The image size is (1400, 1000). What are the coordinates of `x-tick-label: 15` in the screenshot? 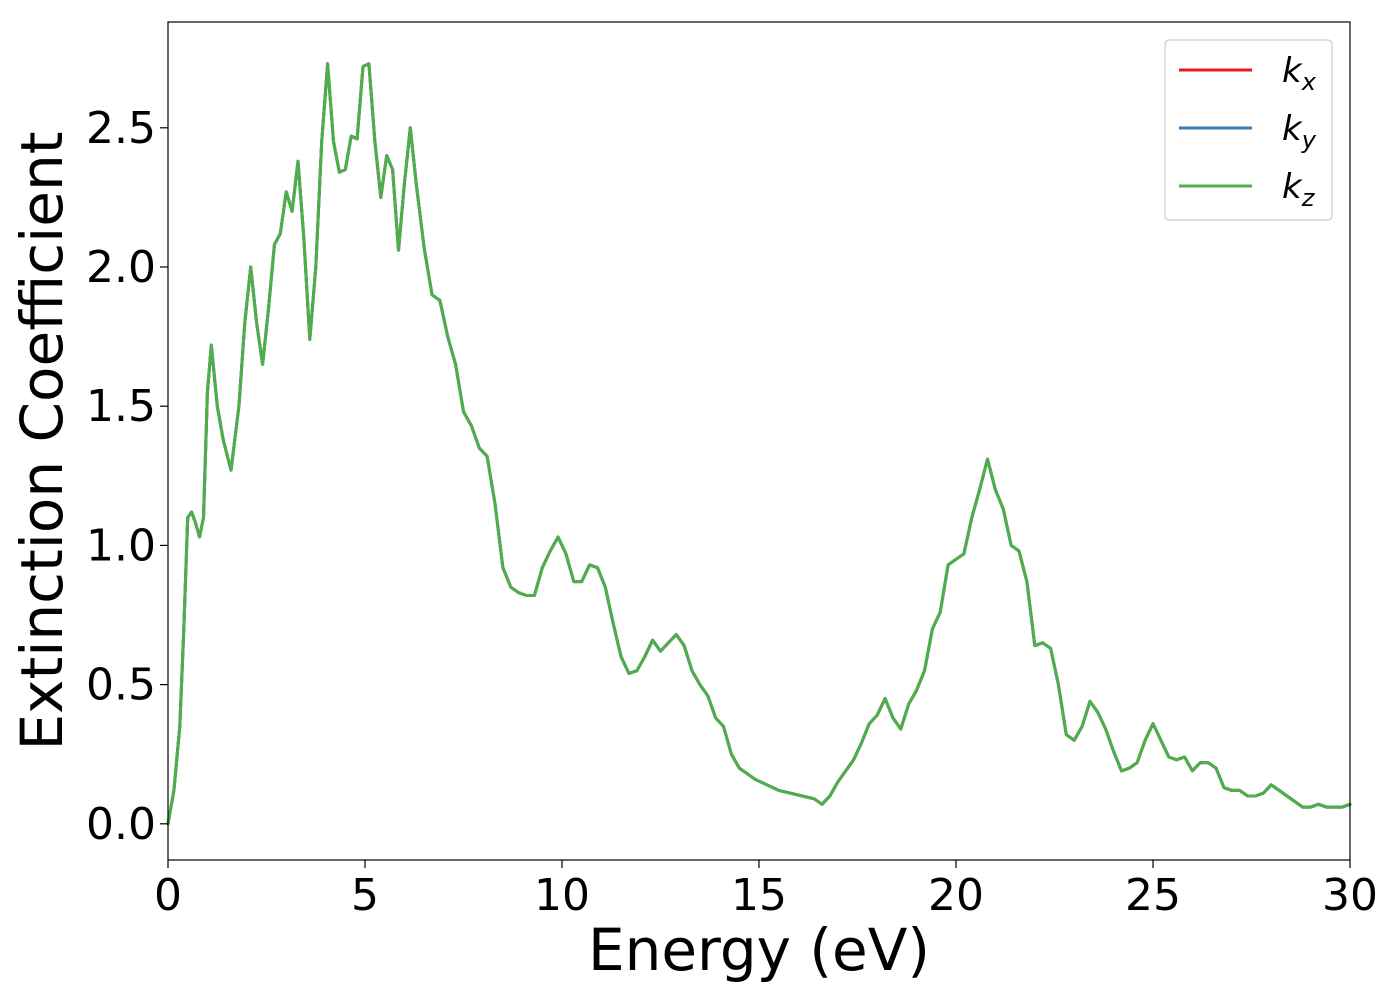 It's located at (759, 895).